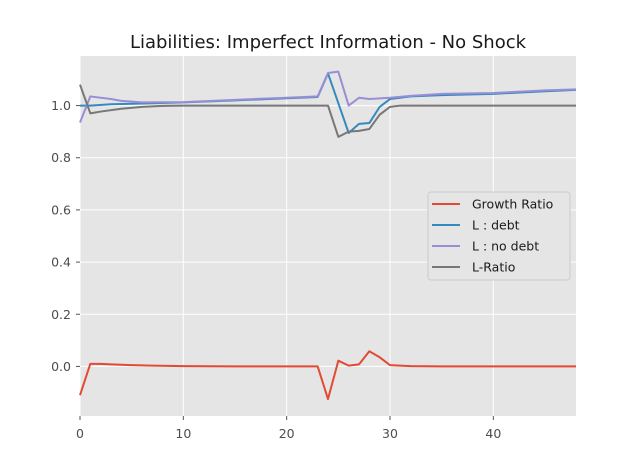 The width and height of the screenshot is (640, 468). I want to click on series-line-l-debt, so click(328, 103).